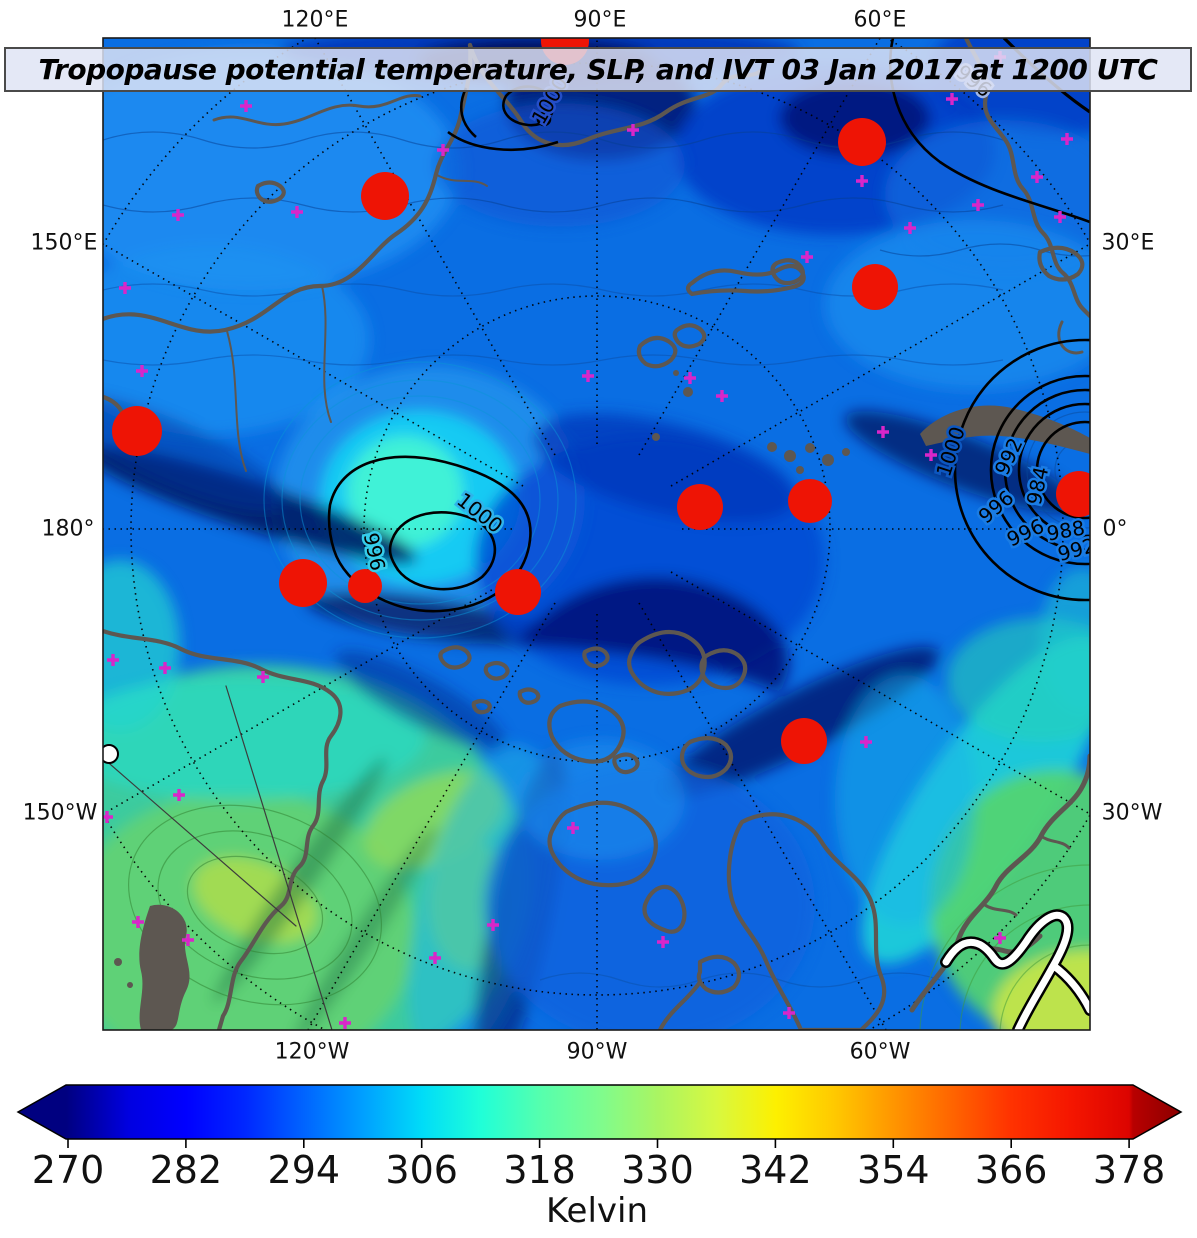  What do you see at coordinates (1115, 529) in the screenshot?
I see `axis-label-right-0: 0°` at bounding box center [1115, 529].